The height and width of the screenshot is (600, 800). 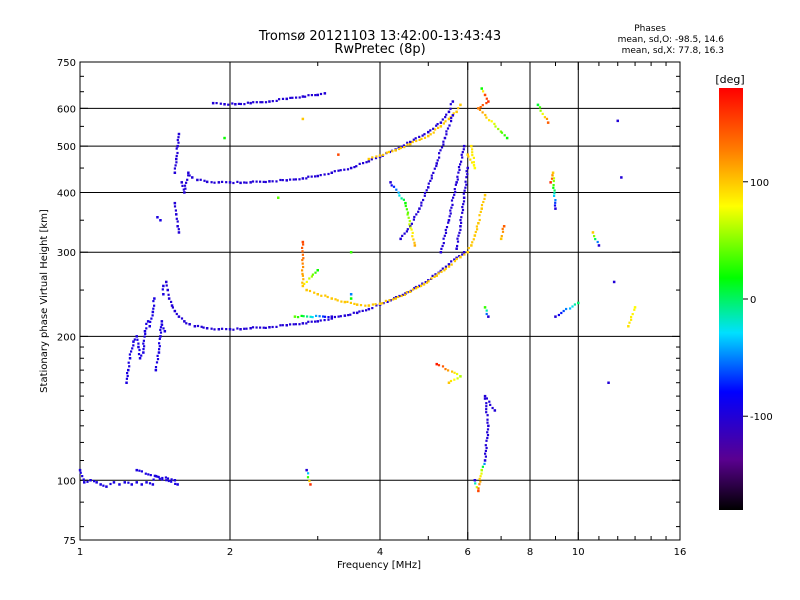 What do you see at coordinates (650, 29) in the screenshot?
I see `stats-heading: Phases` at bounding box center [650, 29].